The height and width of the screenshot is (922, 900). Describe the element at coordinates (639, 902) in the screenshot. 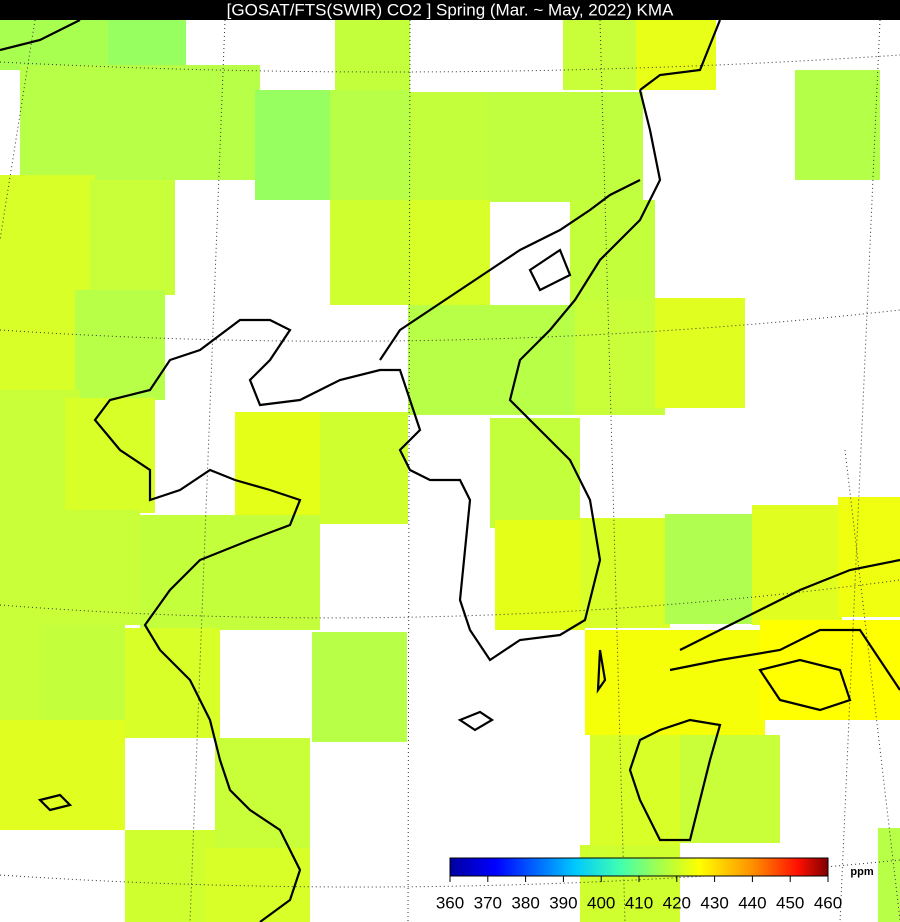

I see `colorbar-tick-label: 410` at that location.